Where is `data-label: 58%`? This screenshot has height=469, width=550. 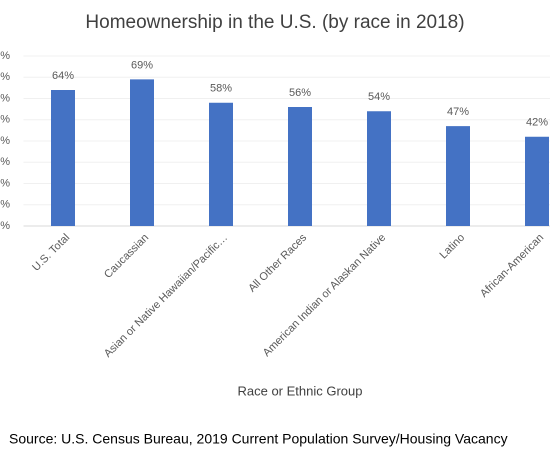 data-label: 58% is located at coordinates (221, 89).